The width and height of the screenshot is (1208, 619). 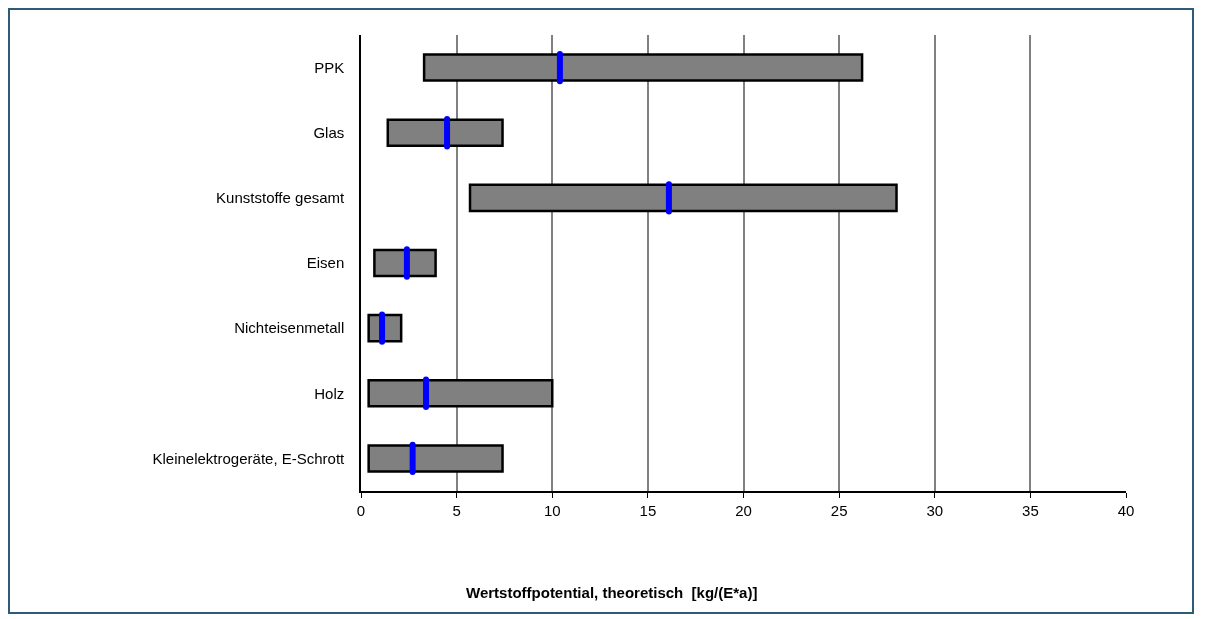 I want to click on x-tick-label: 35, so click(x=1030, y=510).